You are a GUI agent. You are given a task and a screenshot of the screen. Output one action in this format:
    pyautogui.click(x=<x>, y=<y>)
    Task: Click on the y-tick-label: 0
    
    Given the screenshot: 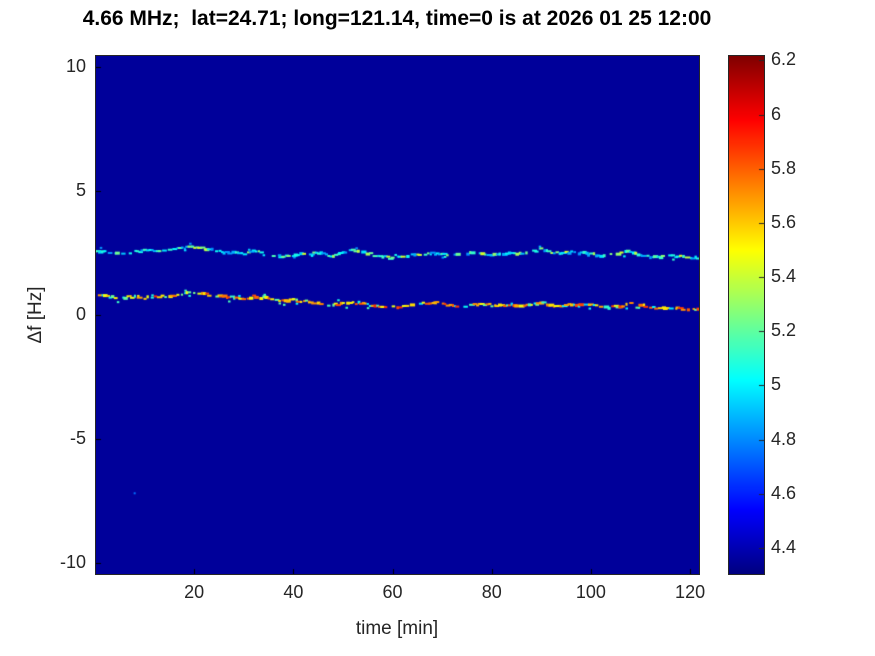 What is the action you would take?
    pyautogui.click(x=80, y=314)
    